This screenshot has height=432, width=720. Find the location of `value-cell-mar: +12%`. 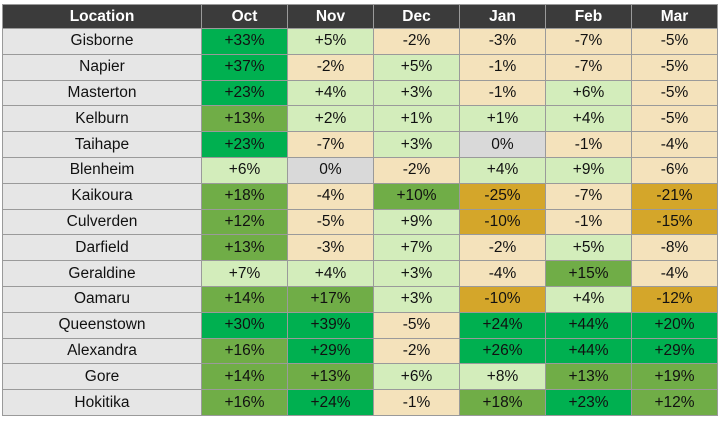

value-cell-mar: +12% is located at coordinates (674, 402).